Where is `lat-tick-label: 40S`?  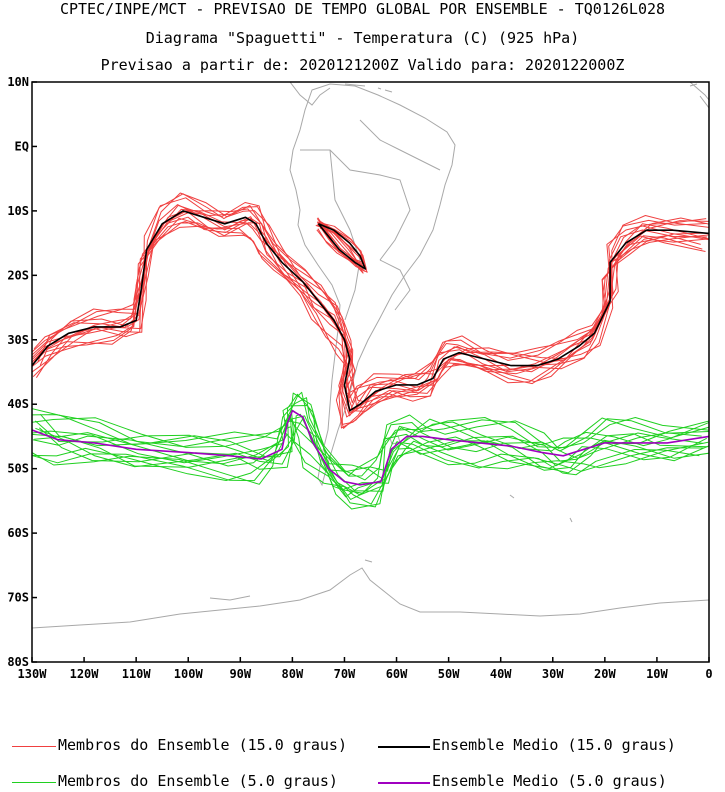
lat-tick-label: 40S is located at coordinates (18, 404).